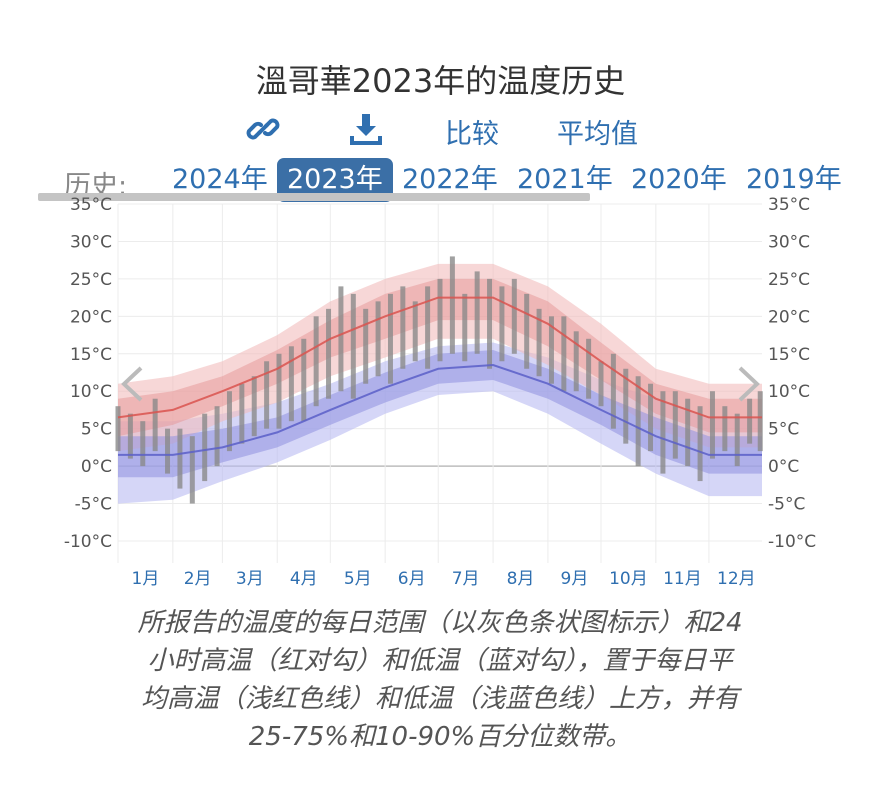  Describe the element at coordinates (794, 179) in the screenshot. I see `year-tab-2019: 2019年` at that location.